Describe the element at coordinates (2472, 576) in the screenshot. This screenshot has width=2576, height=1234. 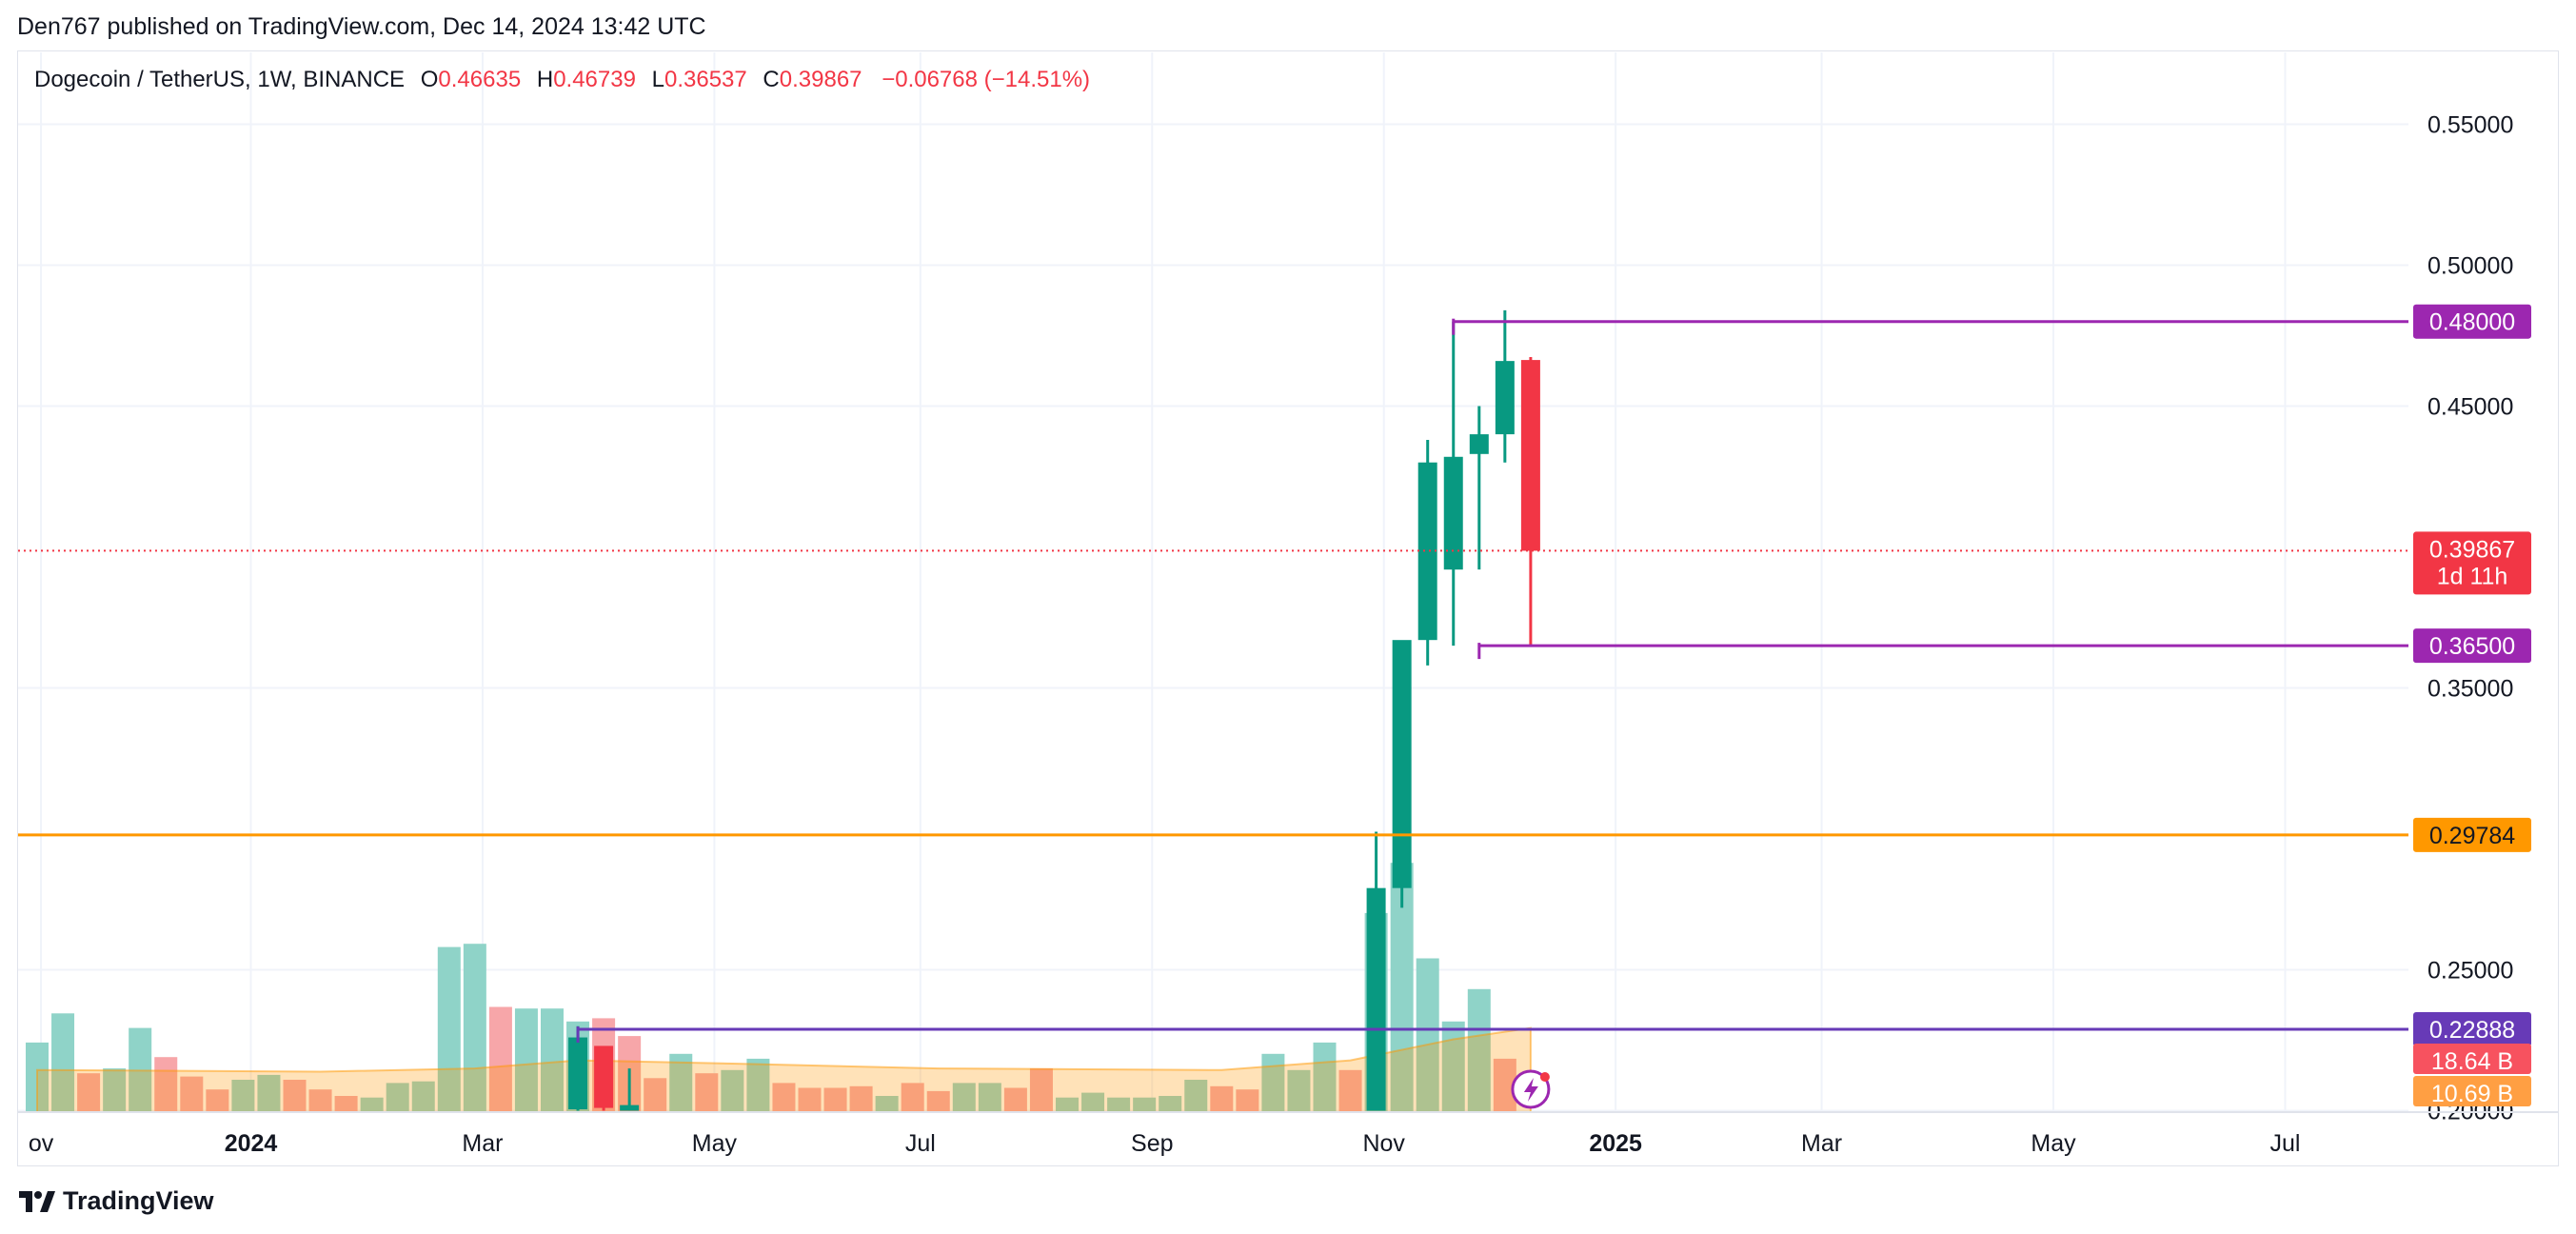
I see `current-price-label-text: 1d 11h` at that location.